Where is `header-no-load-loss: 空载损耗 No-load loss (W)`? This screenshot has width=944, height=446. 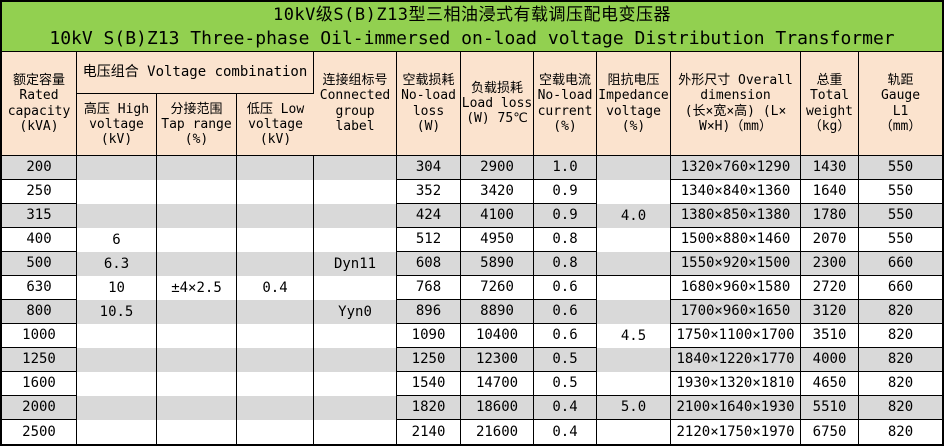 header-no-load-loss: 空载损耗 No-load loss (W) is located at coordinates (429, 104).